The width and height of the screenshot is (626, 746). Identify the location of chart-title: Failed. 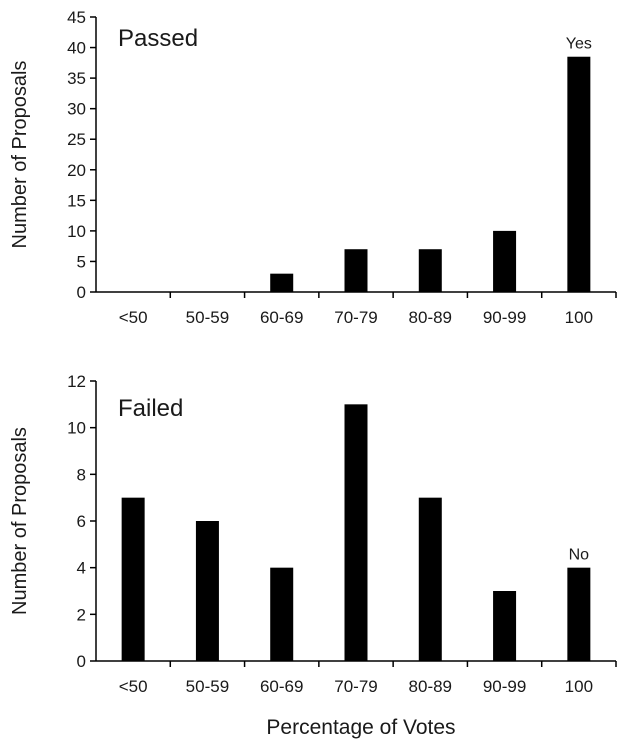
(150, 408).